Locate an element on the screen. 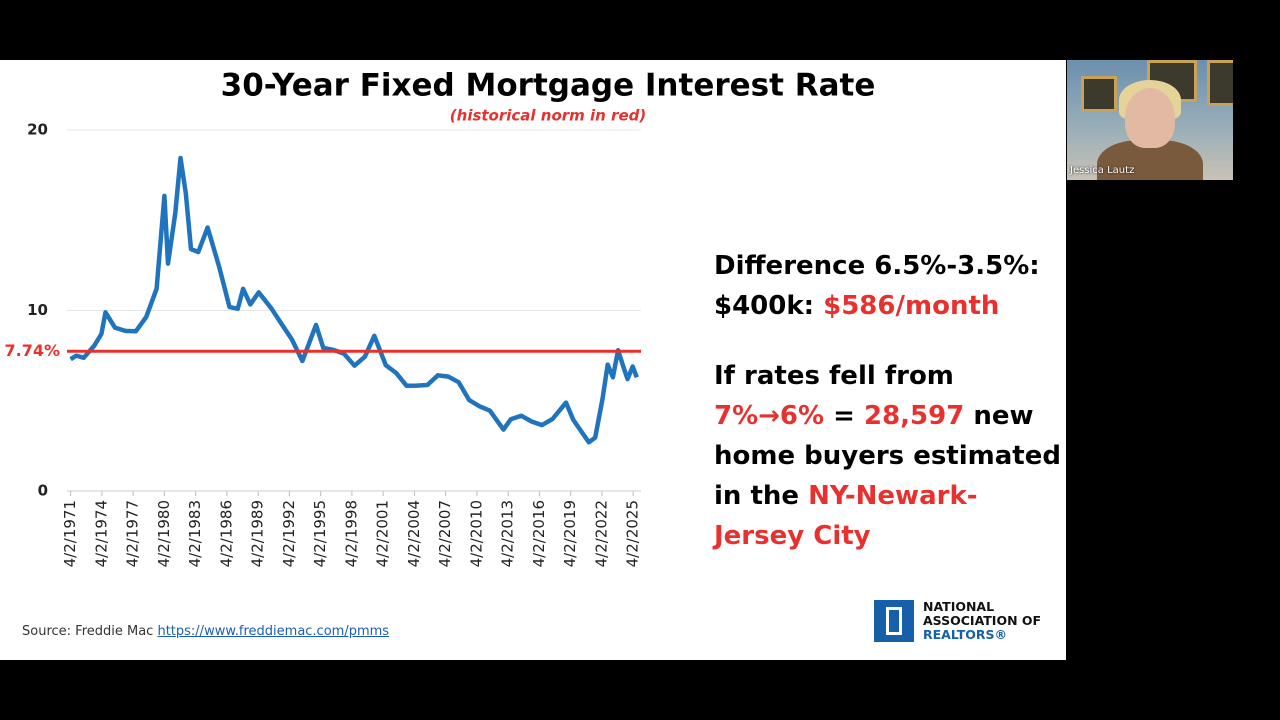 This screenshot has width=1280, height=720. logo: NATIONAL ASSOCIATION OF REALTORS® is located at coordinates (957, 621).